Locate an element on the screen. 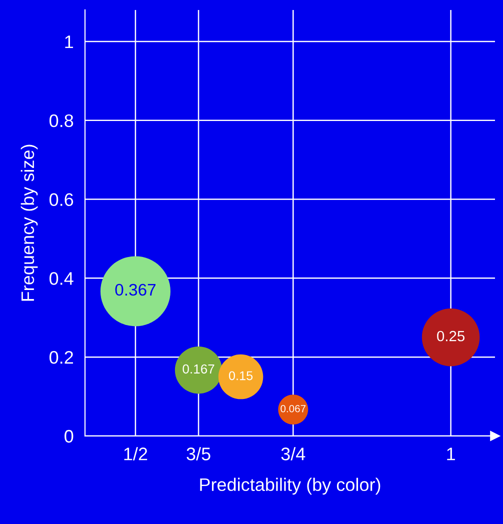  y-tick-label: 1 is located at coordinates (69, 42).